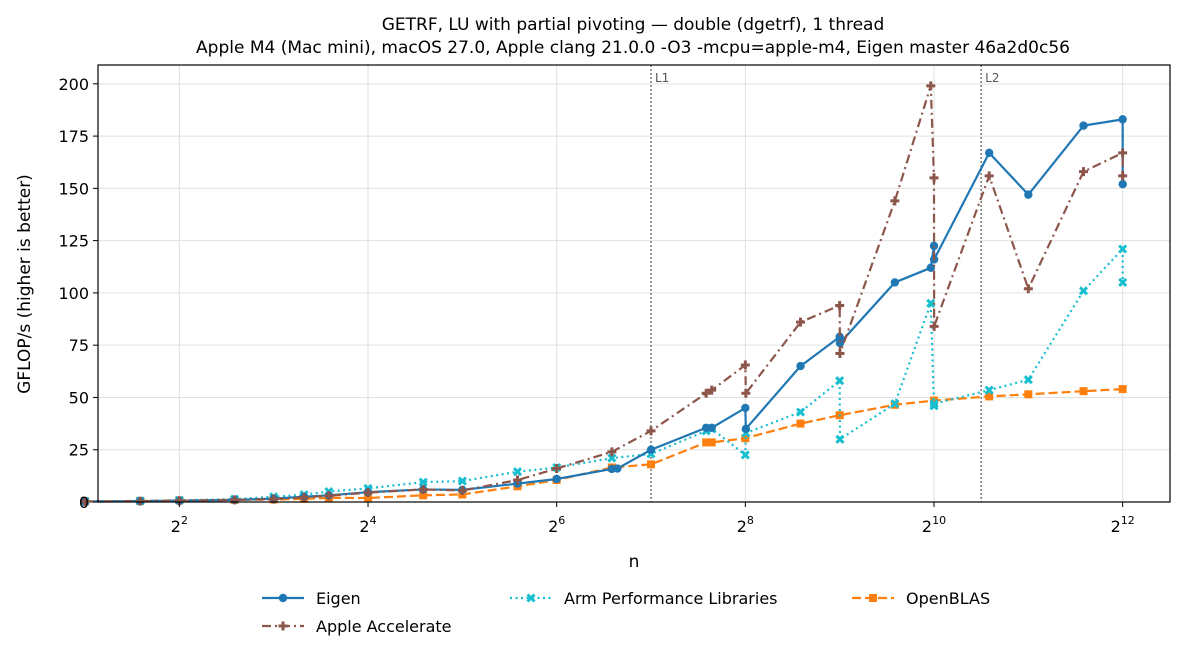  Describe the element at coordinates (921, 598) in the screenshot. I see `legend-item: OpenBLAS` at that location.